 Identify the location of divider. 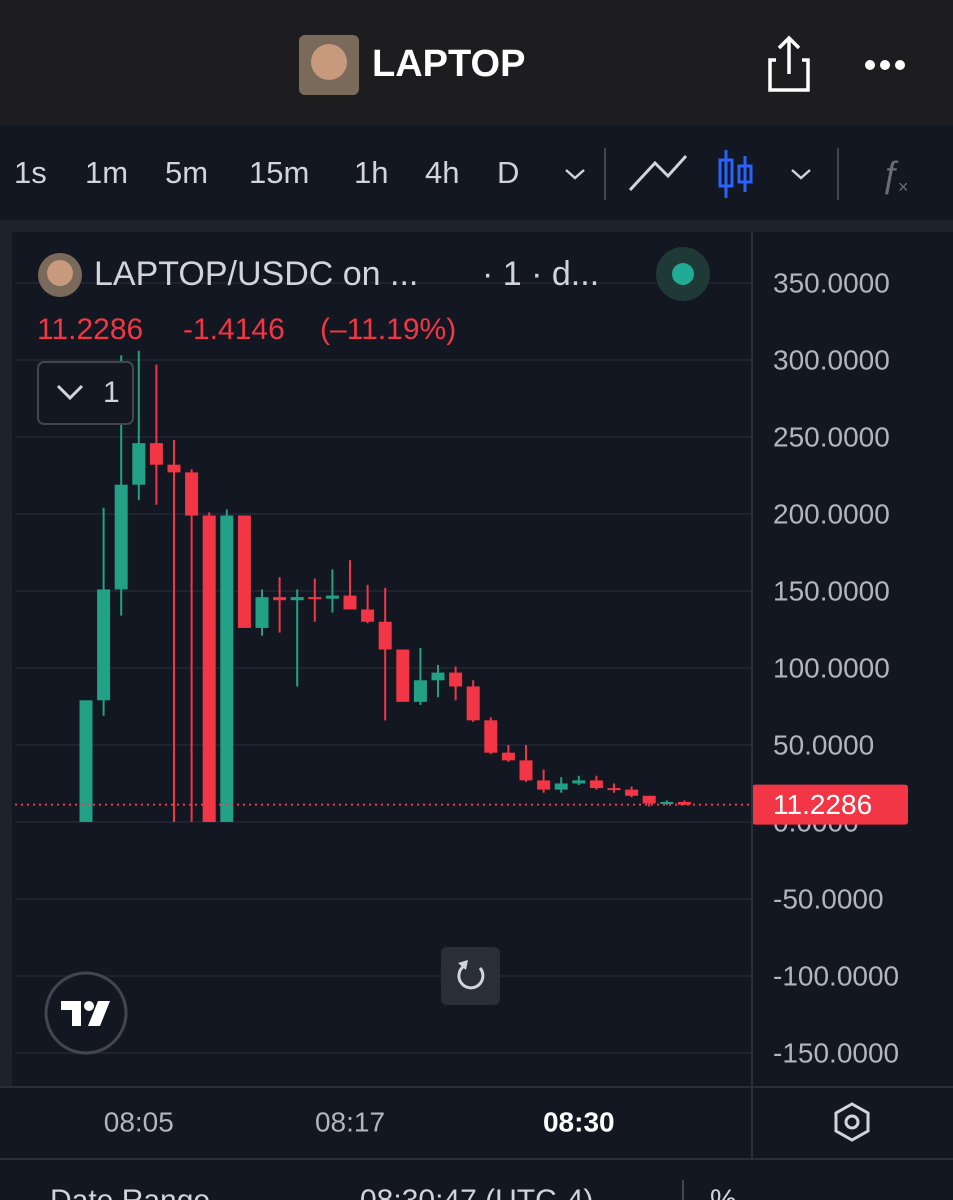
(476, 226).